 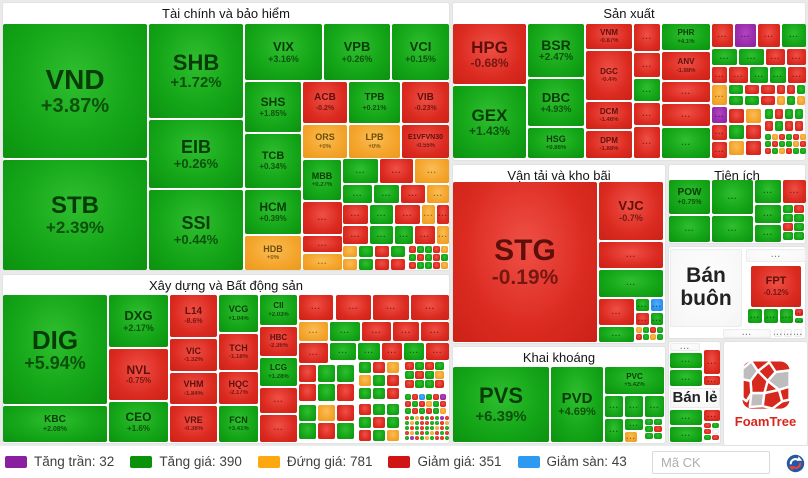 I want to click on group-label-ban-le: Bán lẻ, so click(x=695, y=398).